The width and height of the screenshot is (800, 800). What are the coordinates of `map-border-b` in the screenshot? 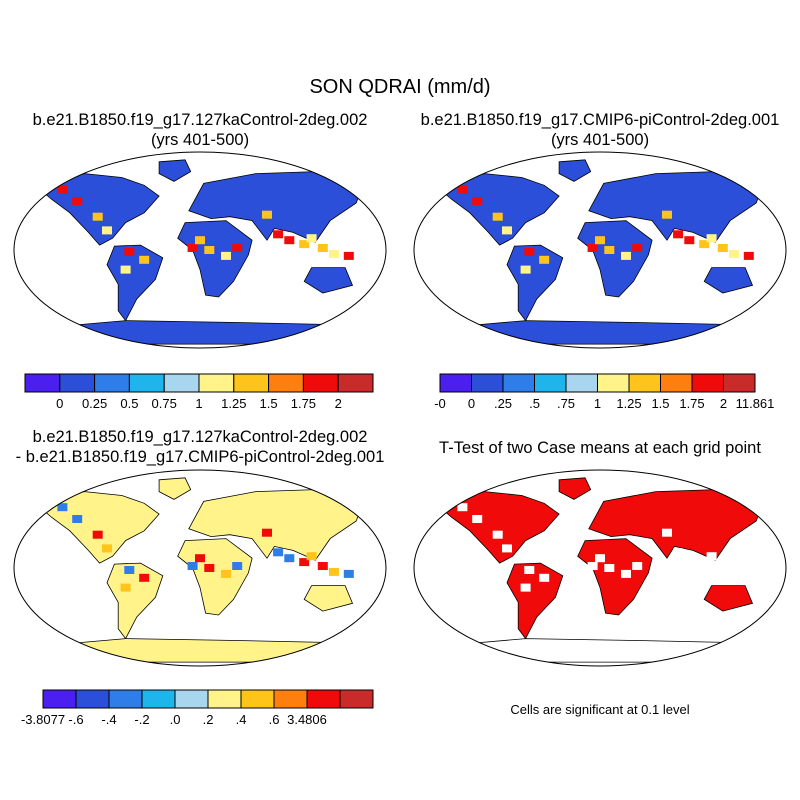 It's located at (600, 250).